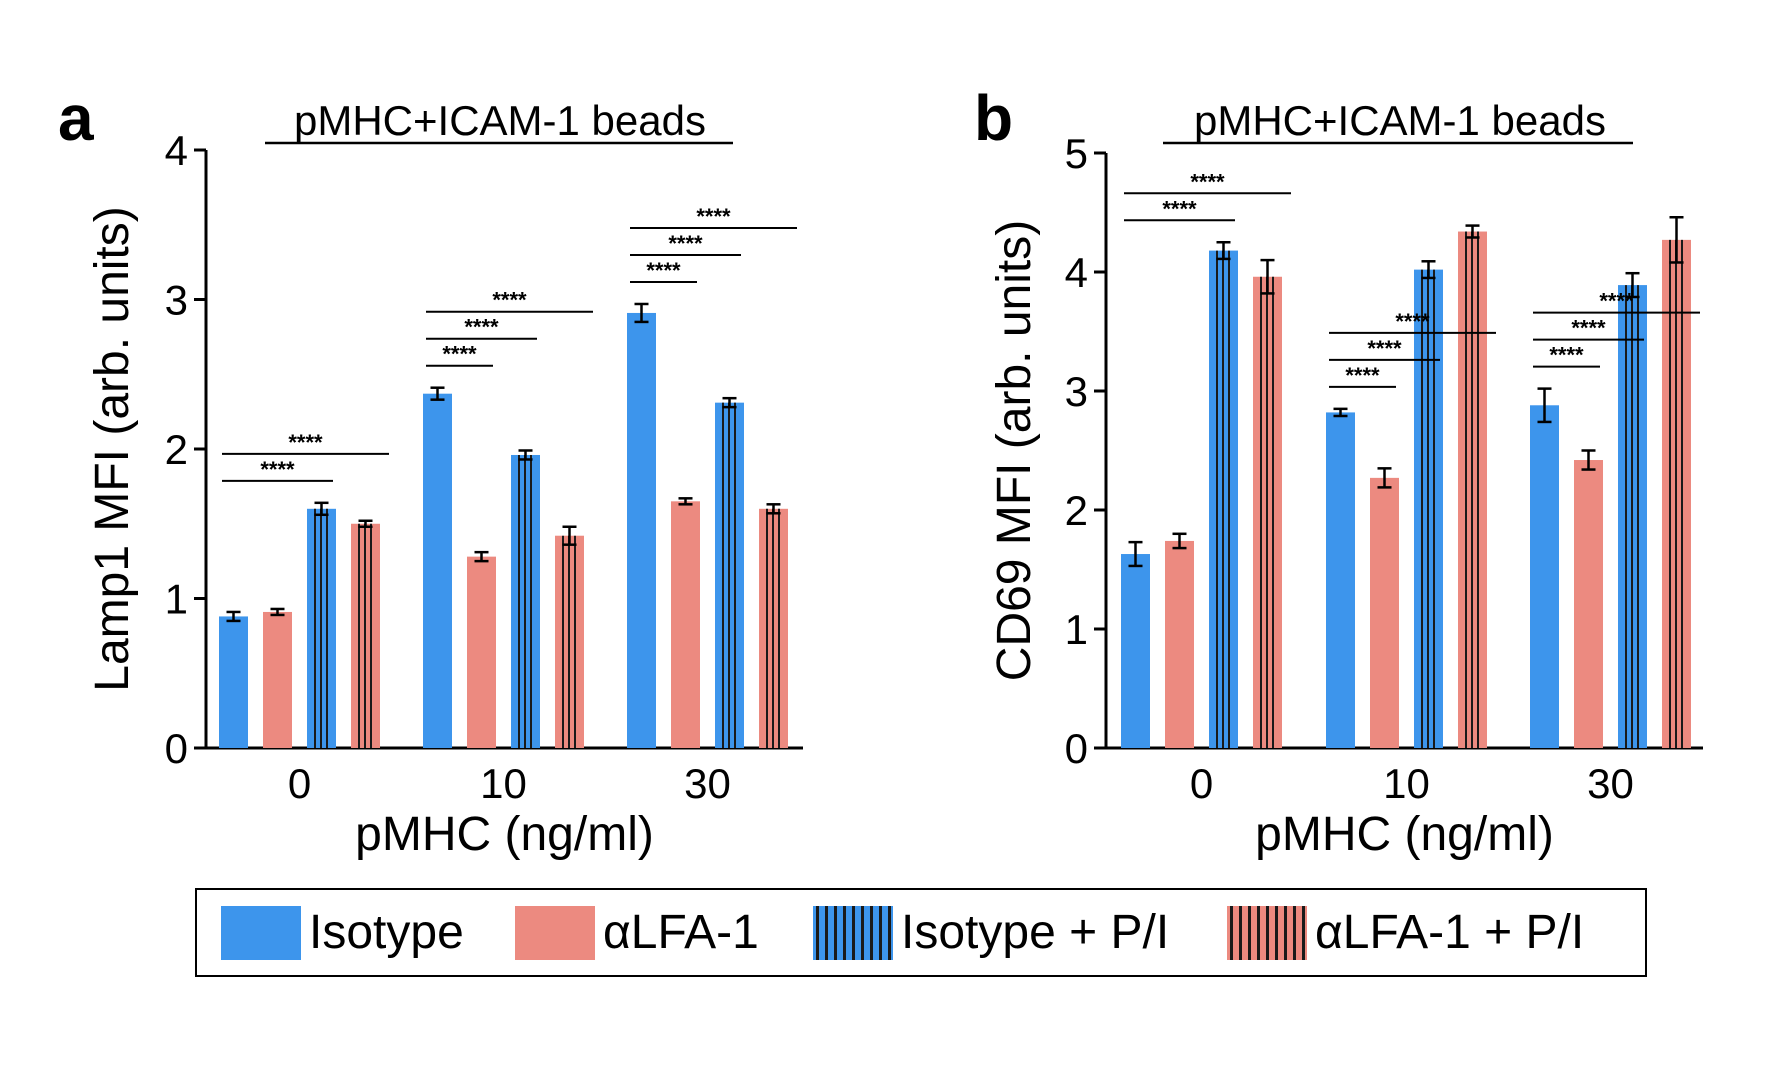  What do you see at coordinates (176, 449) in the screenshot?
I see `panel-a-y-tick-label-2: 2` at bounding box center [176, 449].